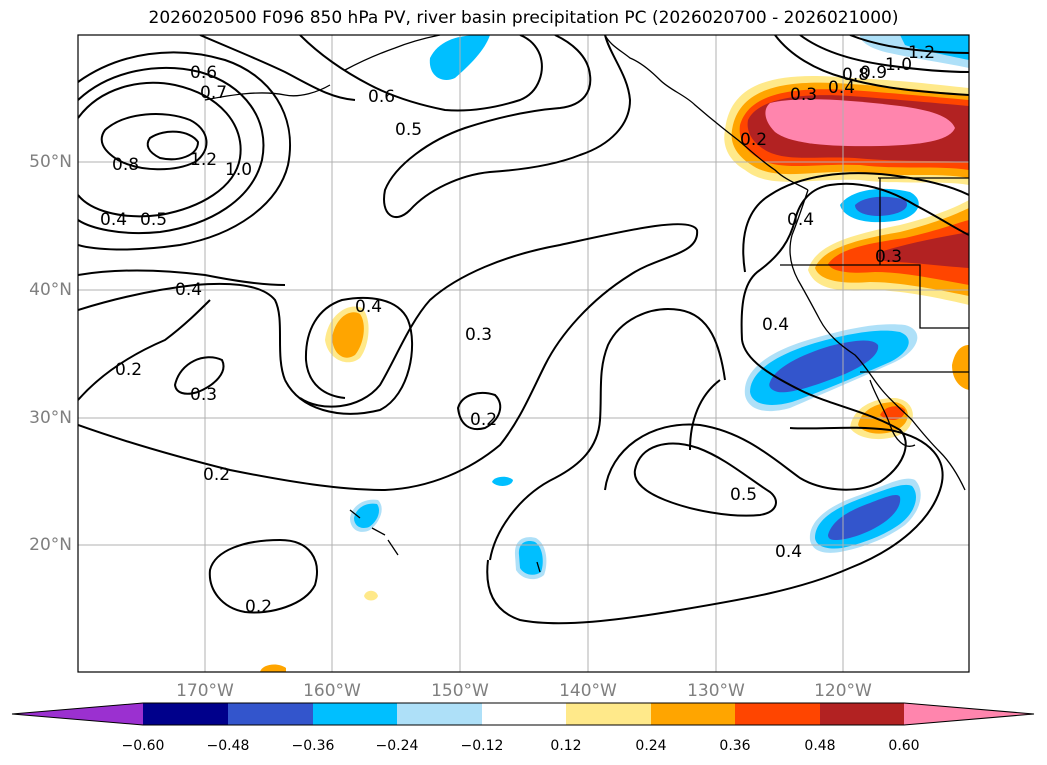  What do you see at coordinates (50, 418) in the screenshot?
I see `lat-label: 30°N` at bounding box center [50, 418].